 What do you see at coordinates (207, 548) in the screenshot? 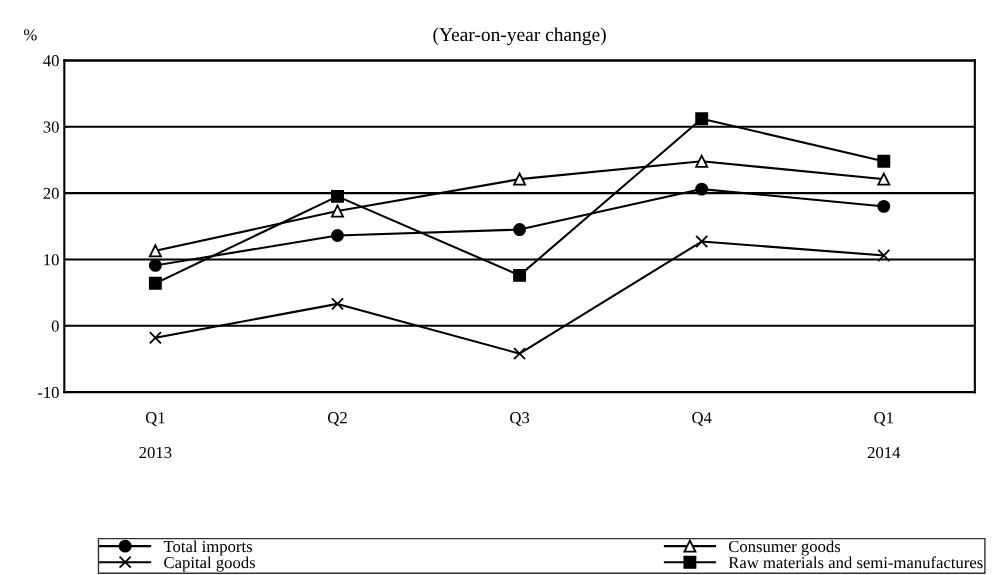
I see `legend-label: Total imports` at bounding box center [207, 548].